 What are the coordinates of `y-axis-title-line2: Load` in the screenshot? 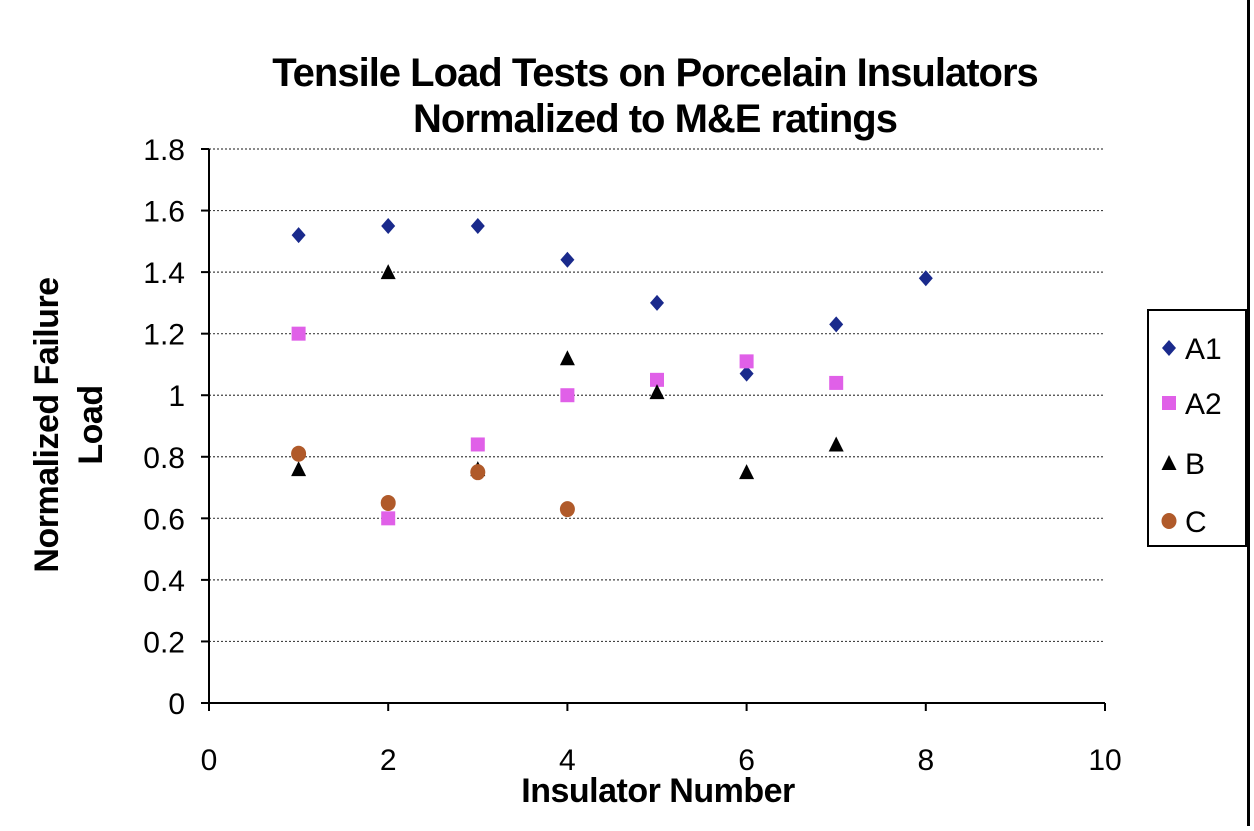 It's located at (91, 424).